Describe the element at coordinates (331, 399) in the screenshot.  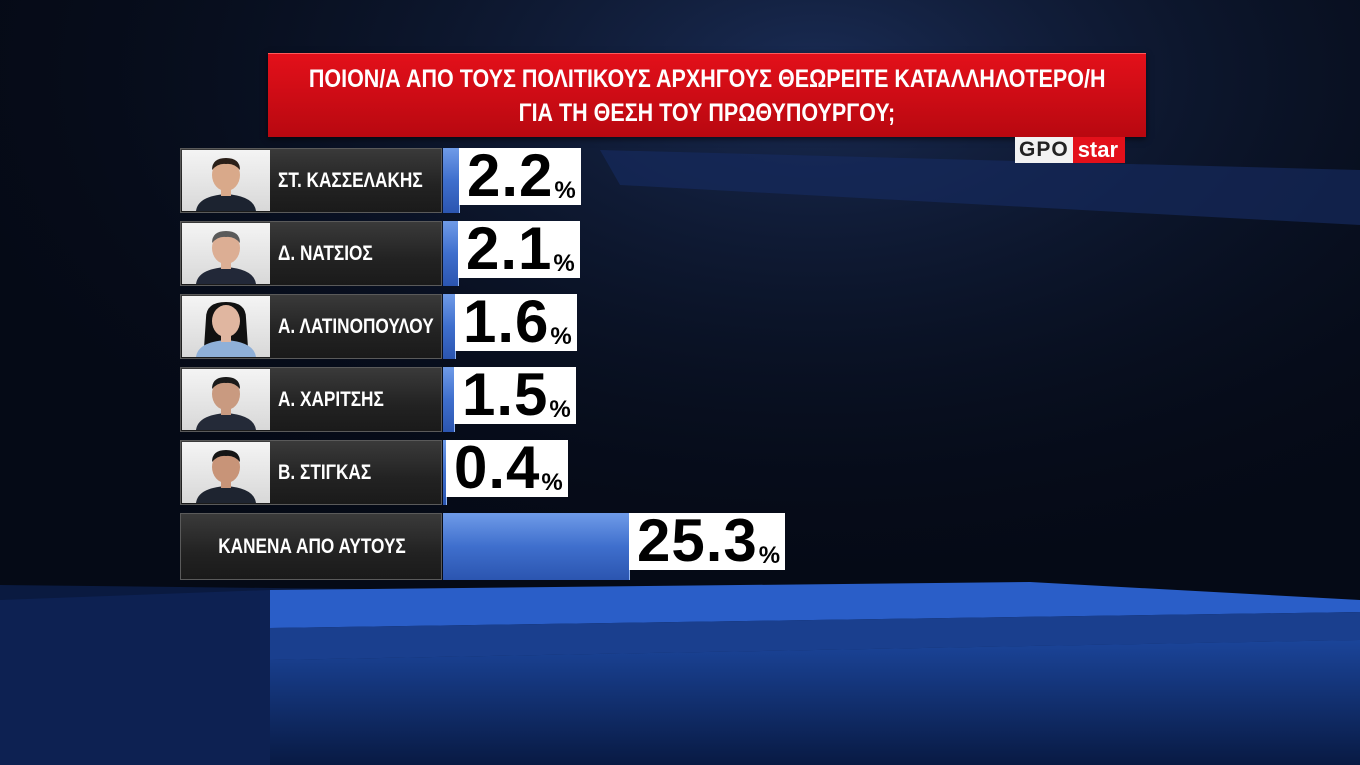
I see `bar-label: Α. ΧΑΡΙΤΣΗΣ` at that location.